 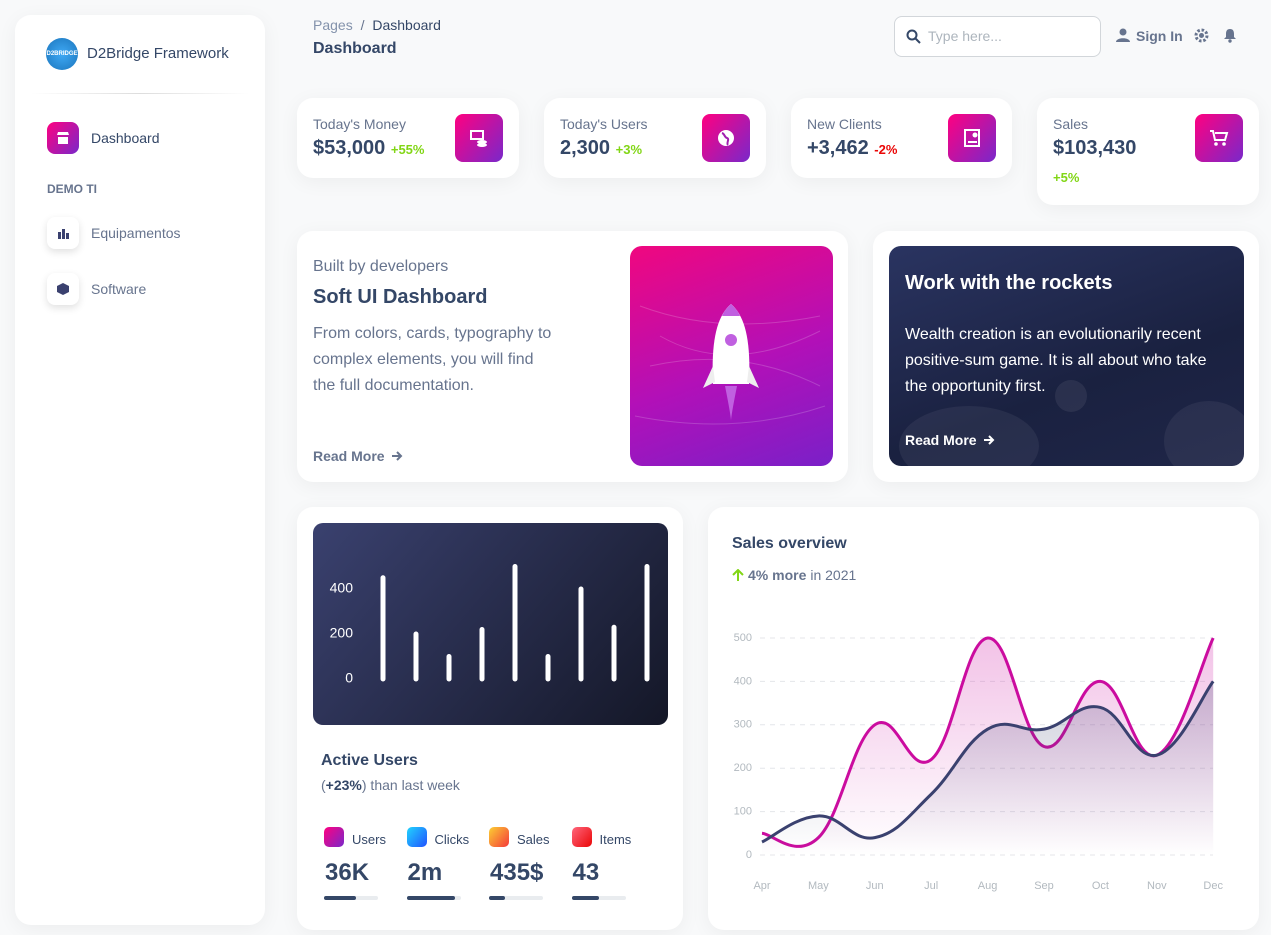 What do you see at coordinates (738, 574) in the screenshot?
I see `up-arrow` at bounding box center [738, 574].